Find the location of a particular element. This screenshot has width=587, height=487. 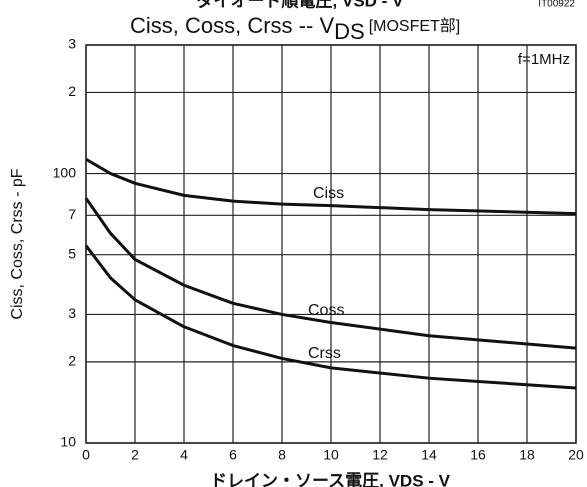

x-tick-label: 2 is located at coordinates (135, 455).